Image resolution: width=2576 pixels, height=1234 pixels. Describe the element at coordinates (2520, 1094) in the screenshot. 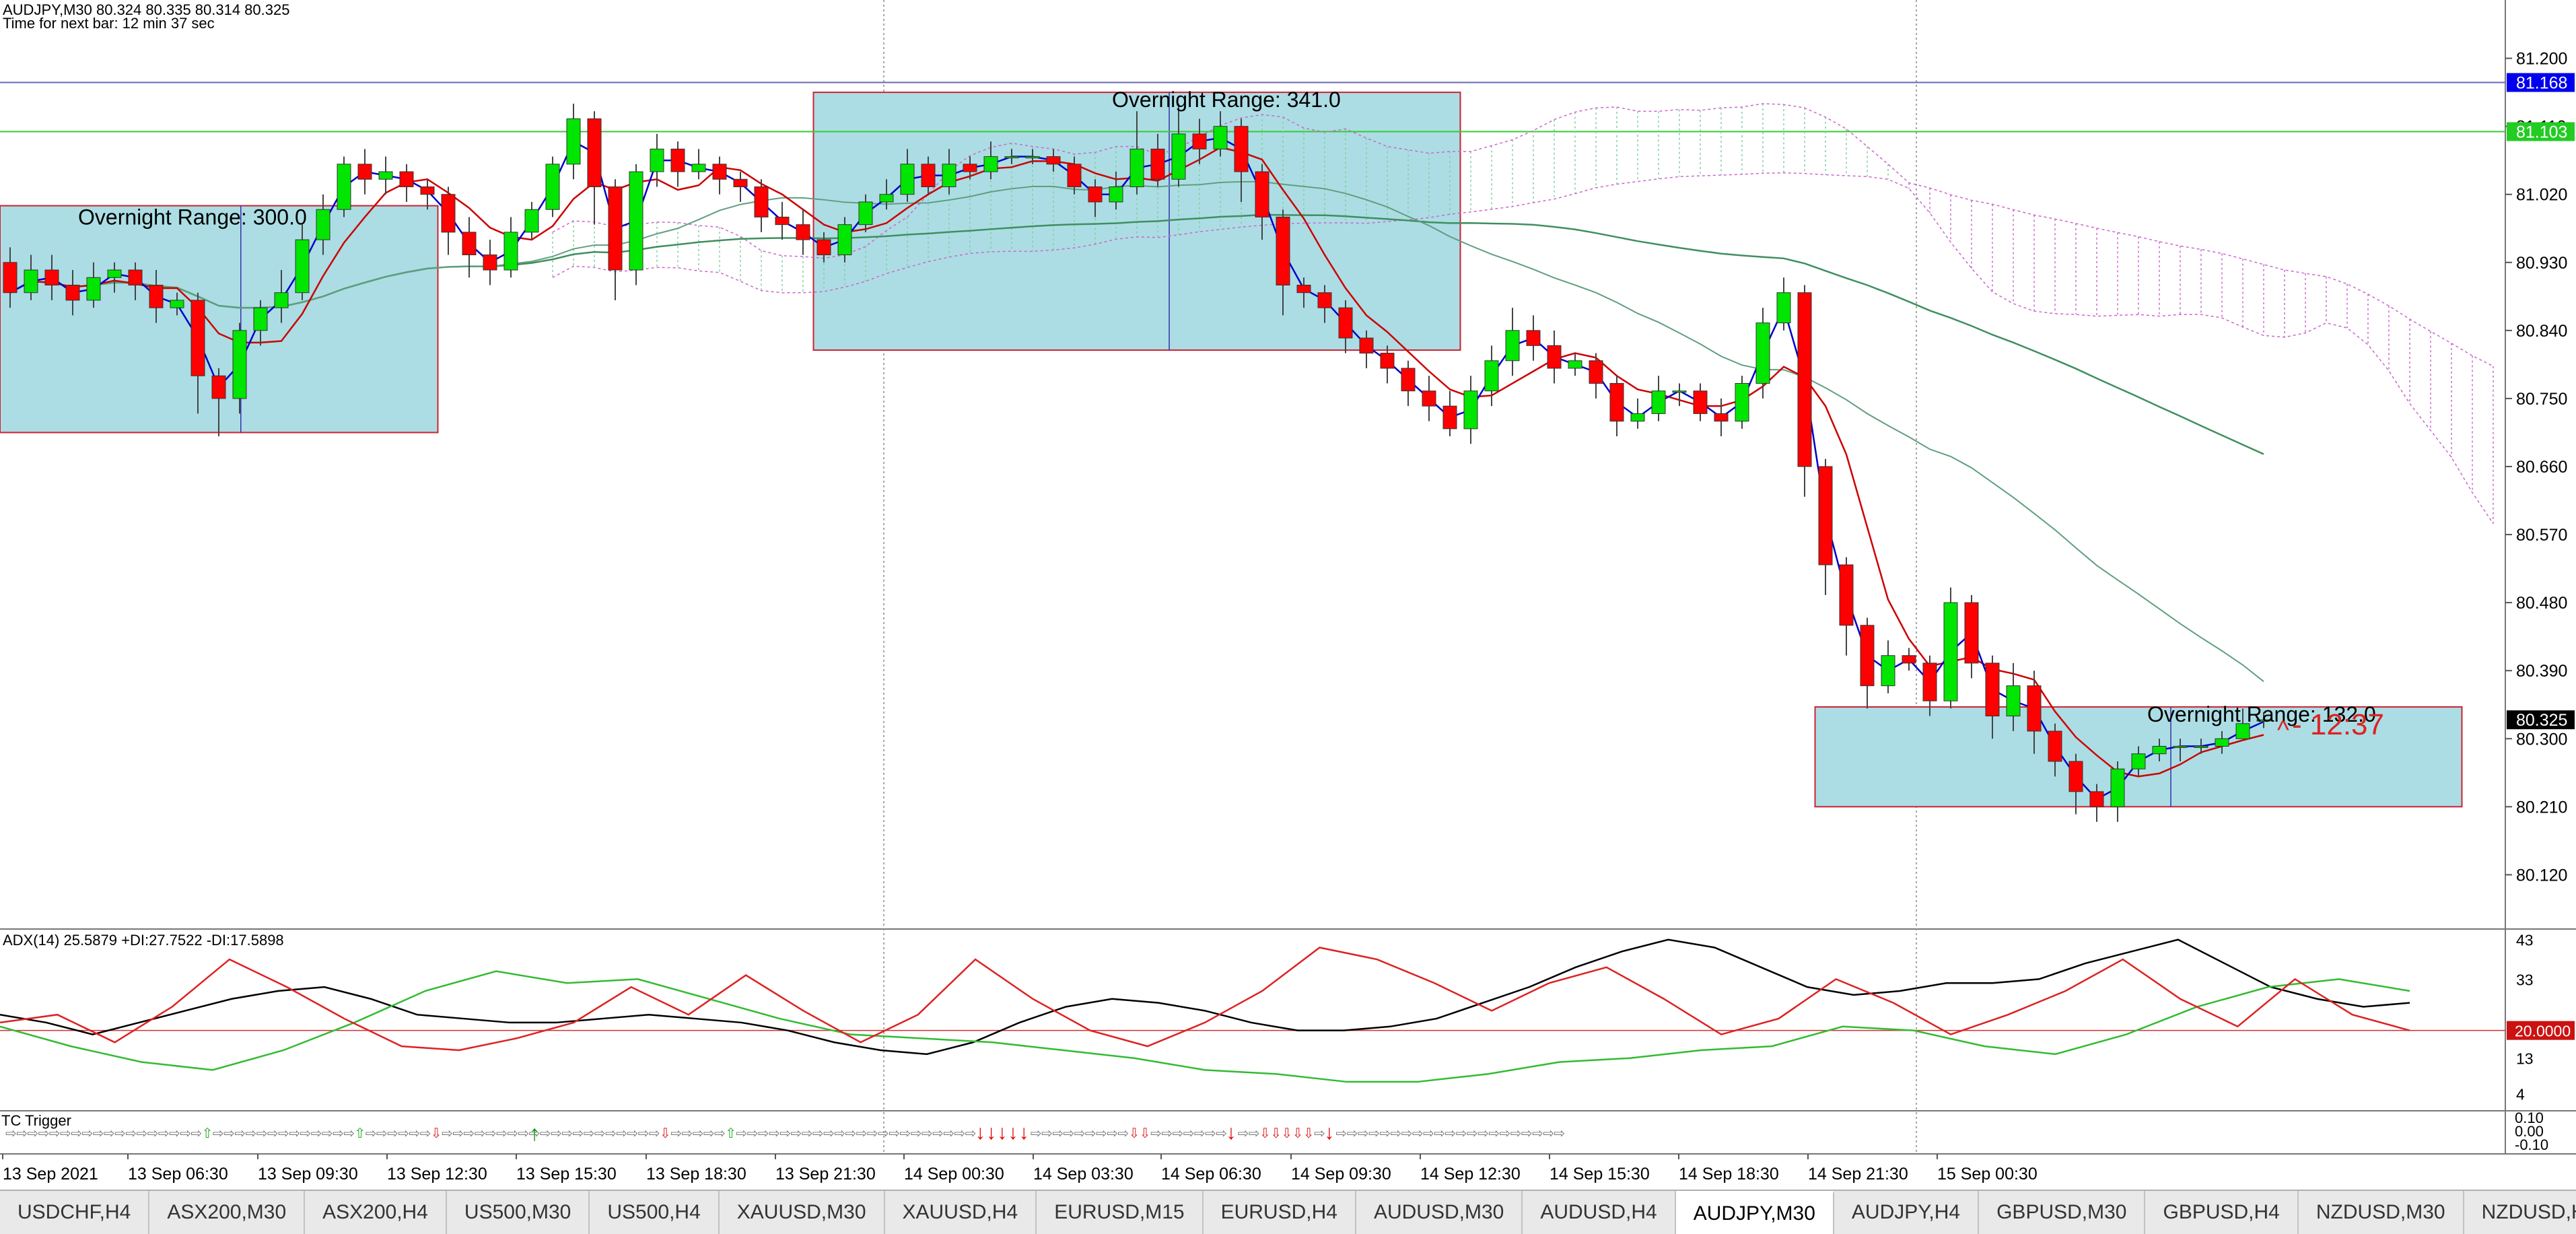

I see `adx-tick-label: 4` at that location.